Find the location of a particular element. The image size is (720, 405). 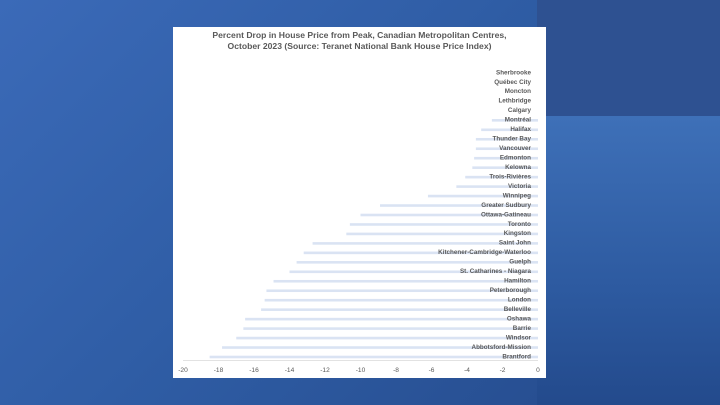

category-label: Barrie is located at coordinates (522, 328).